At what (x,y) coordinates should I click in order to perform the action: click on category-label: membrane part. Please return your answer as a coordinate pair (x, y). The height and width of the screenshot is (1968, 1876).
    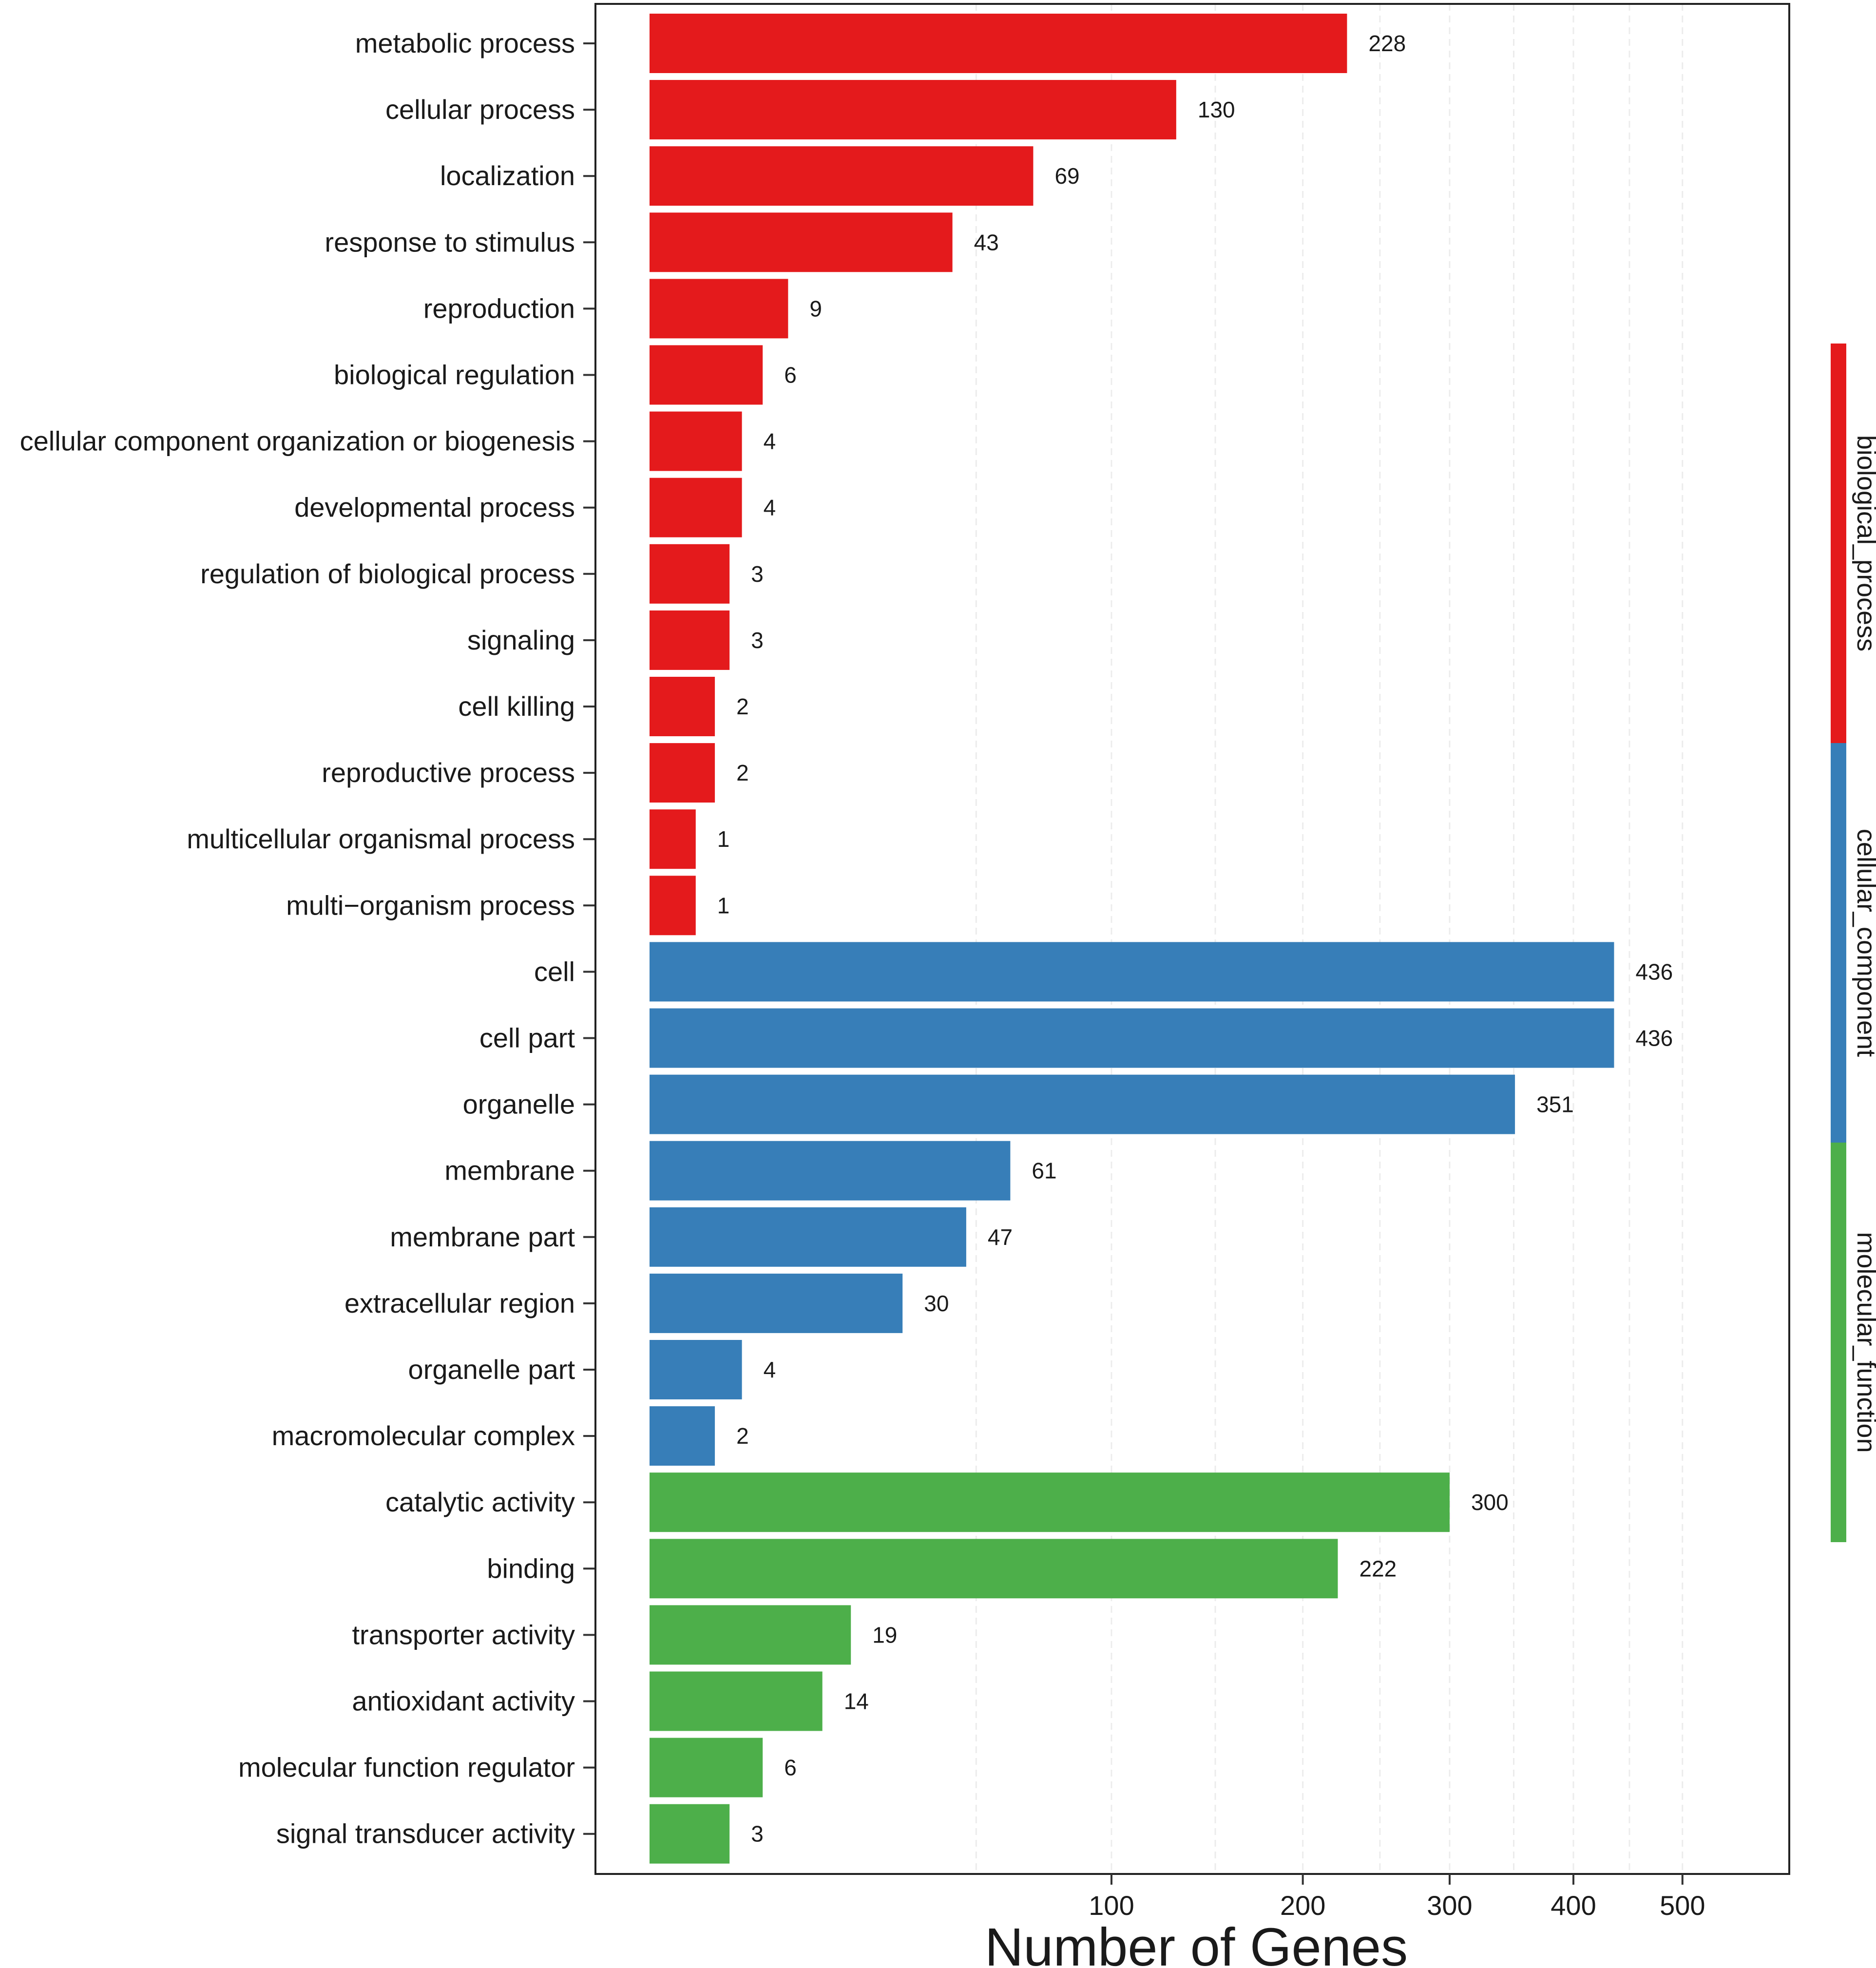
    Looking at the image, I should click on (482, 1237).